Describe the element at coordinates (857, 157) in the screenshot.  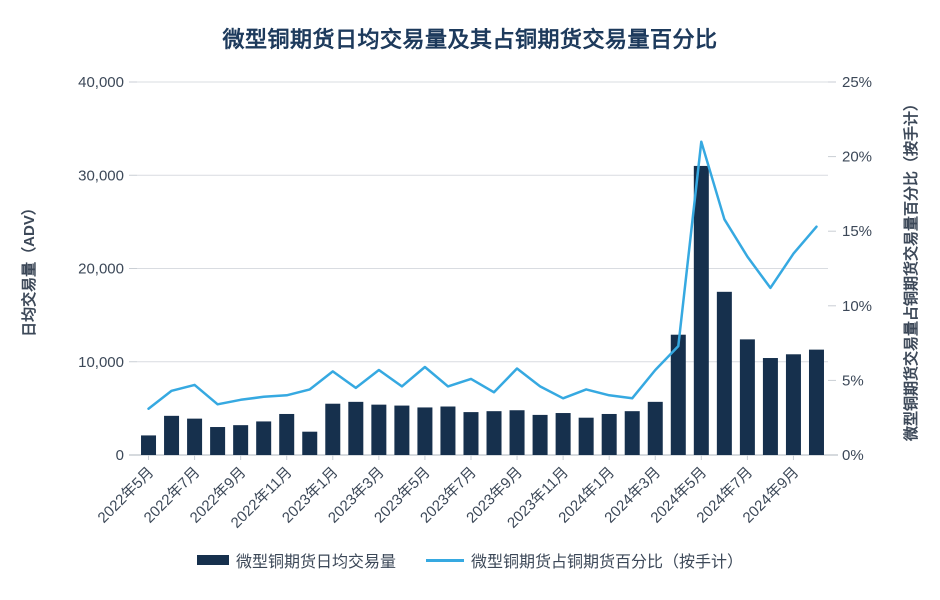
I see `right-axis-tick-label: 20%` at that location.